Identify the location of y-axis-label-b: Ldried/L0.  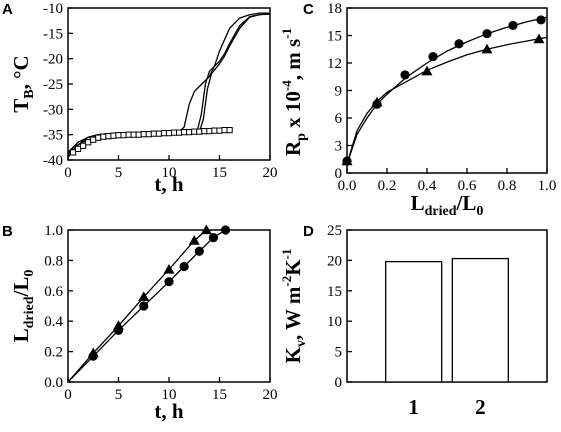
(23, 306).